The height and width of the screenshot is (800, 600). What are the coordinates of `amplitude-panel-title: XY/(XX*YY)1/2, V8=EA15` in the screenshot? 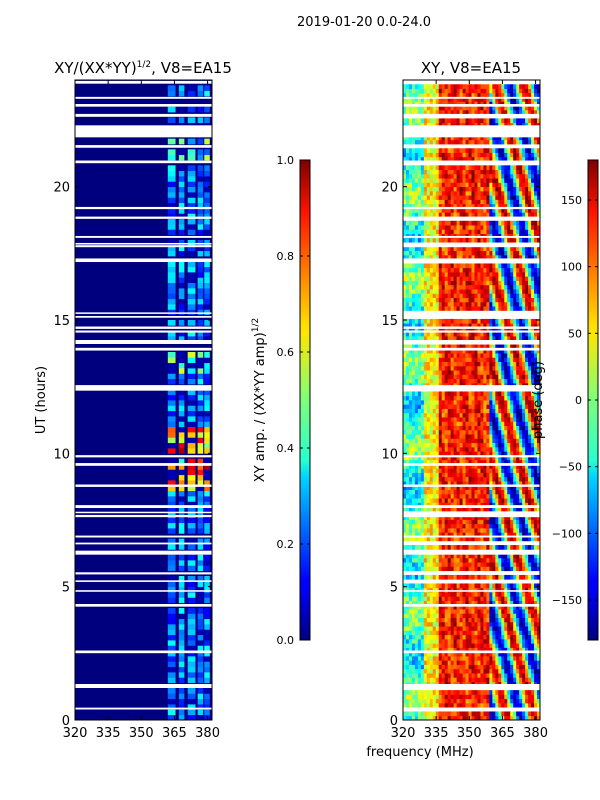 It's located at (143, 68).